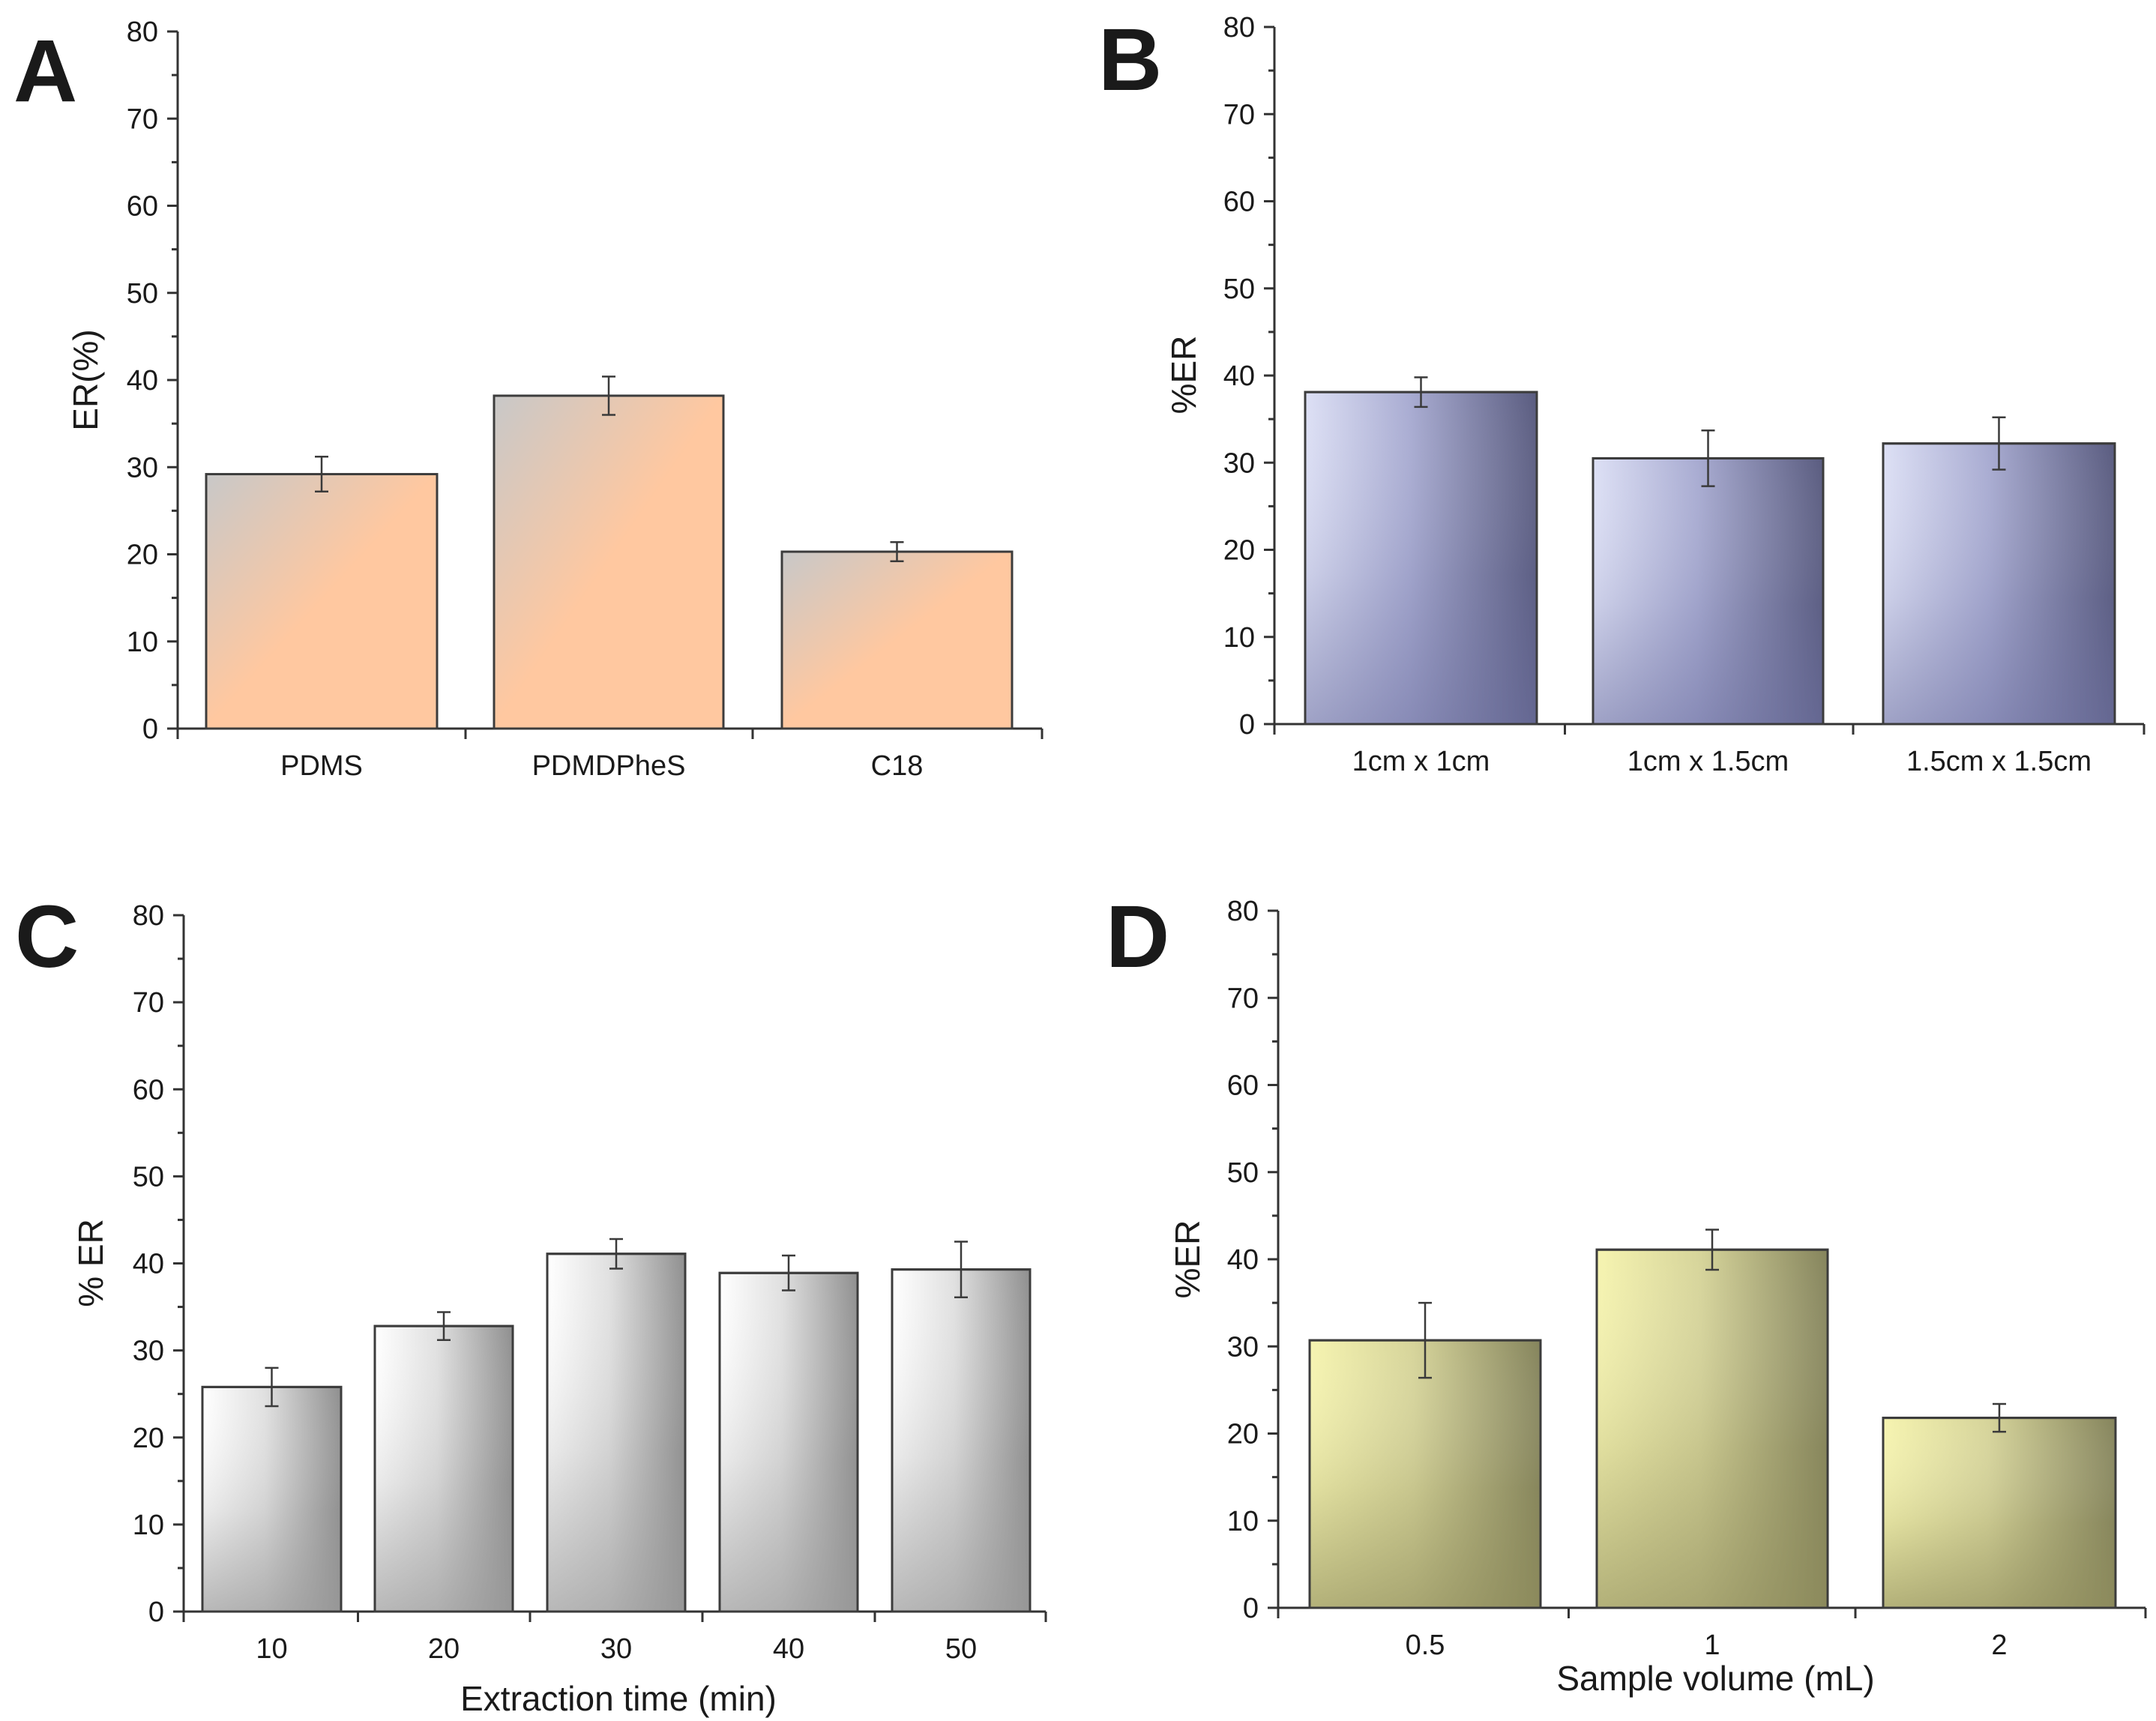 This screenshot has height=1721, width=2156. I want to click on panel-b-y-tick-label: 40, so click(1239, 376).